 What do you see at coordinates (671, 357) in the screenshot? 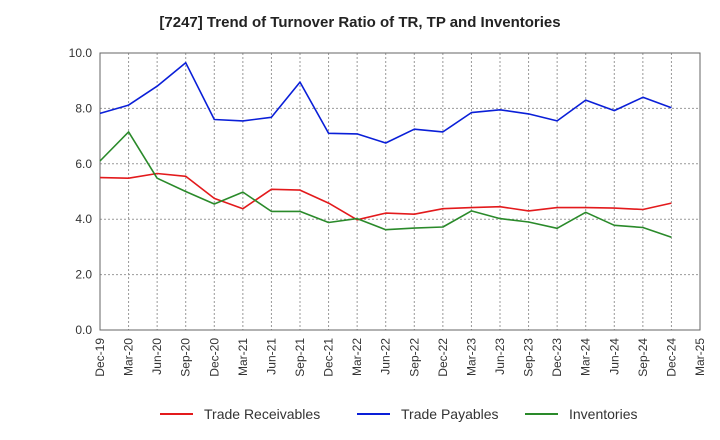
I see `x-tick-label: Dec-24` at bounding box center [671, 357].